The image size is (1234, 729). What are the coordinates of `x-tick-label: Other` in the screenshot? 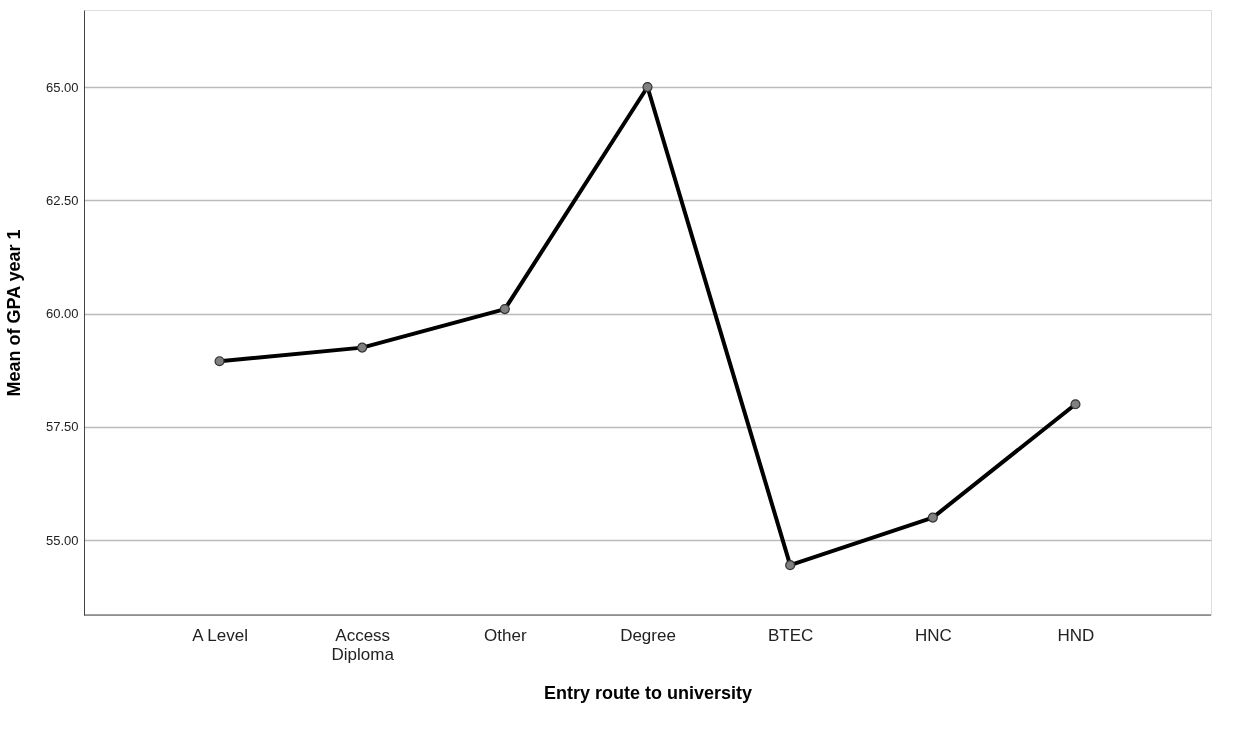 It's located at (505, 635).